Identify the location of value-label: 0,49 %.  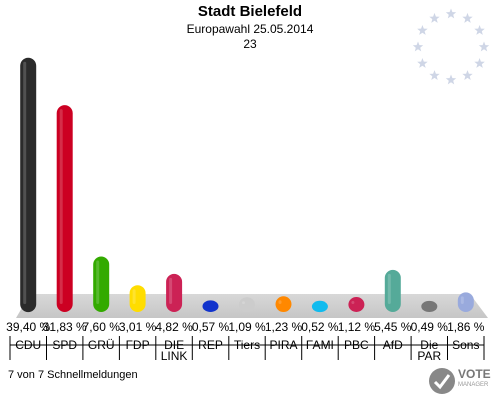
(430, 327).